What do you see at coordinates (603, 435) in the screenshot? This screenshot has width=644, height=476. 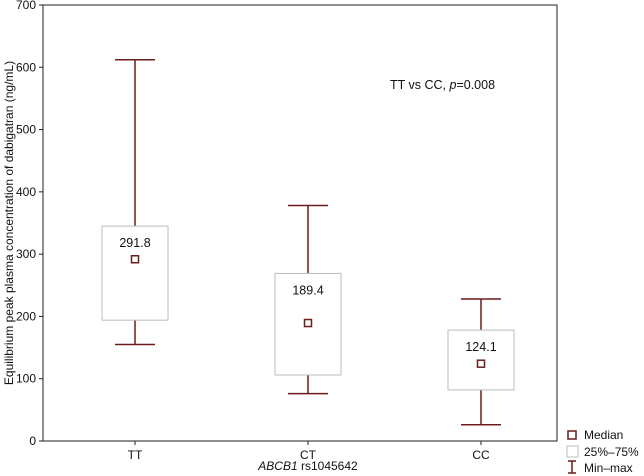 I see `legend-median-label: Median` at bounding box center [603, 435].